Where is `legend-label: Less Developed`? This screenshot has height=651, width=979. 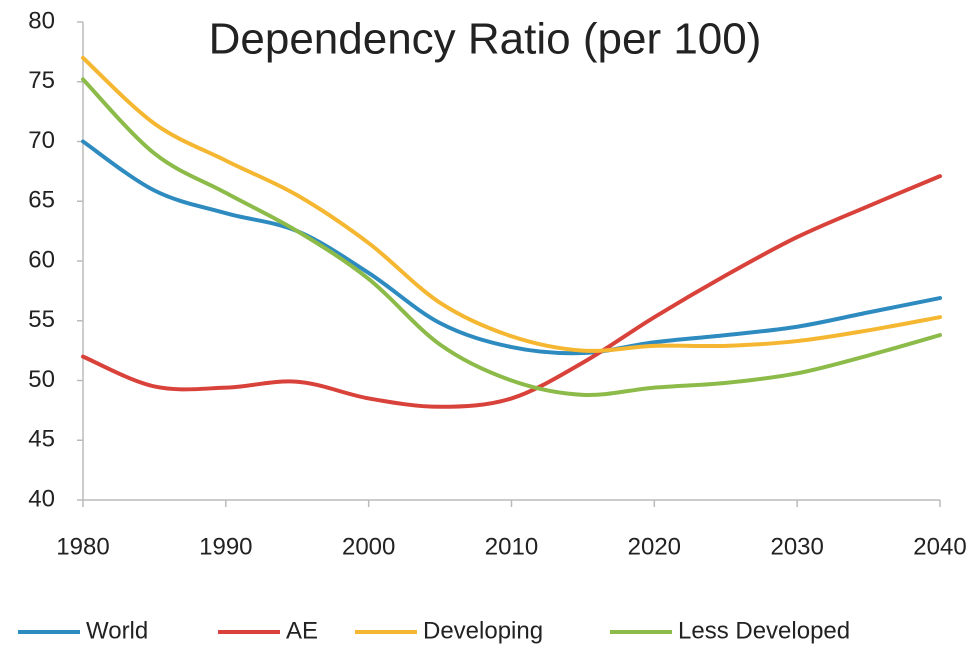
legend-label: Less Developed is located at coordinates (764, 630).